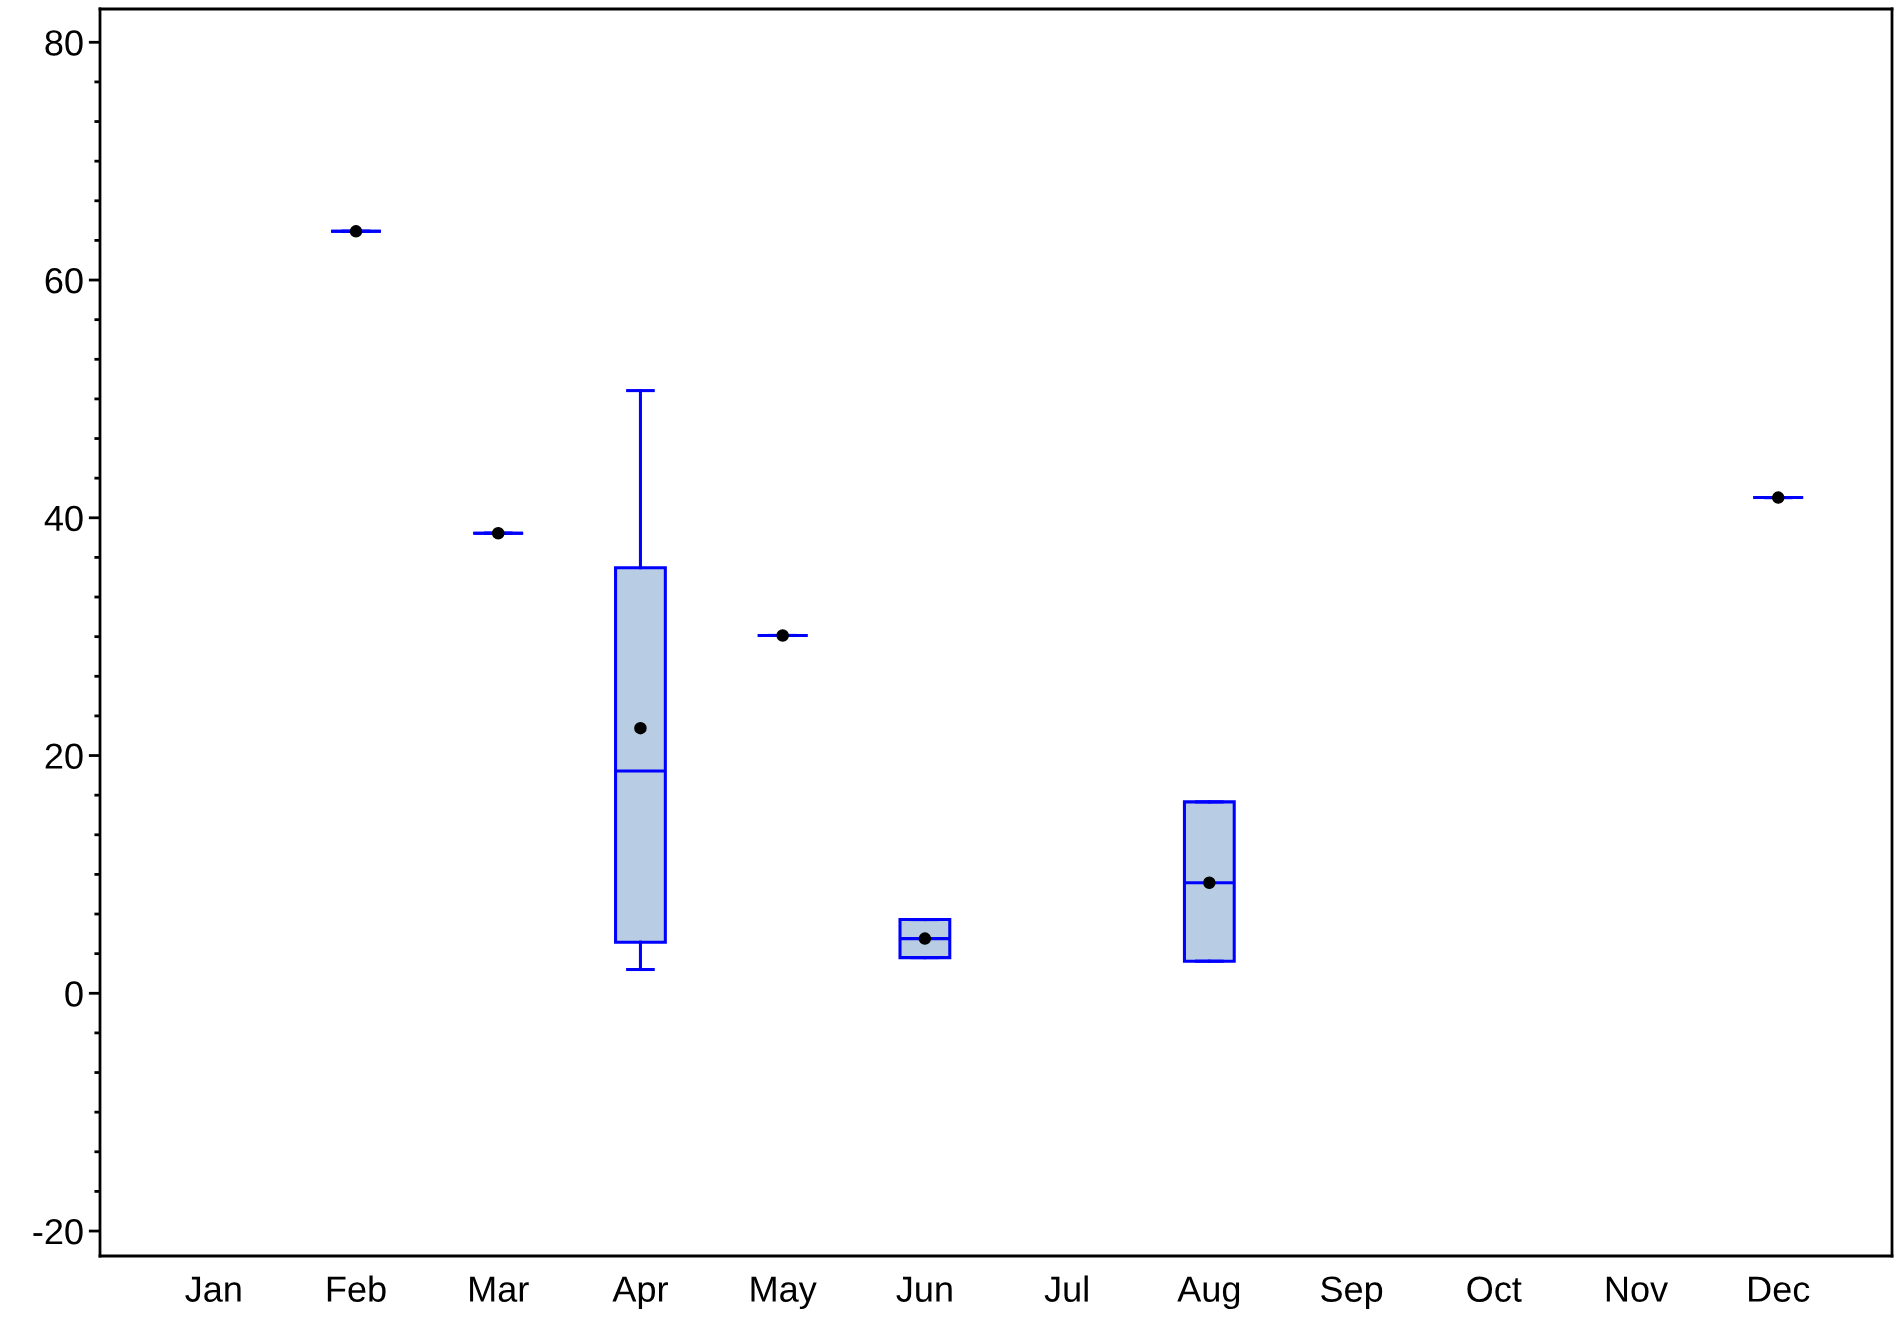 The image size is (1904, 1326). I want to click on x-tick-label: May, so click(784, 1293).